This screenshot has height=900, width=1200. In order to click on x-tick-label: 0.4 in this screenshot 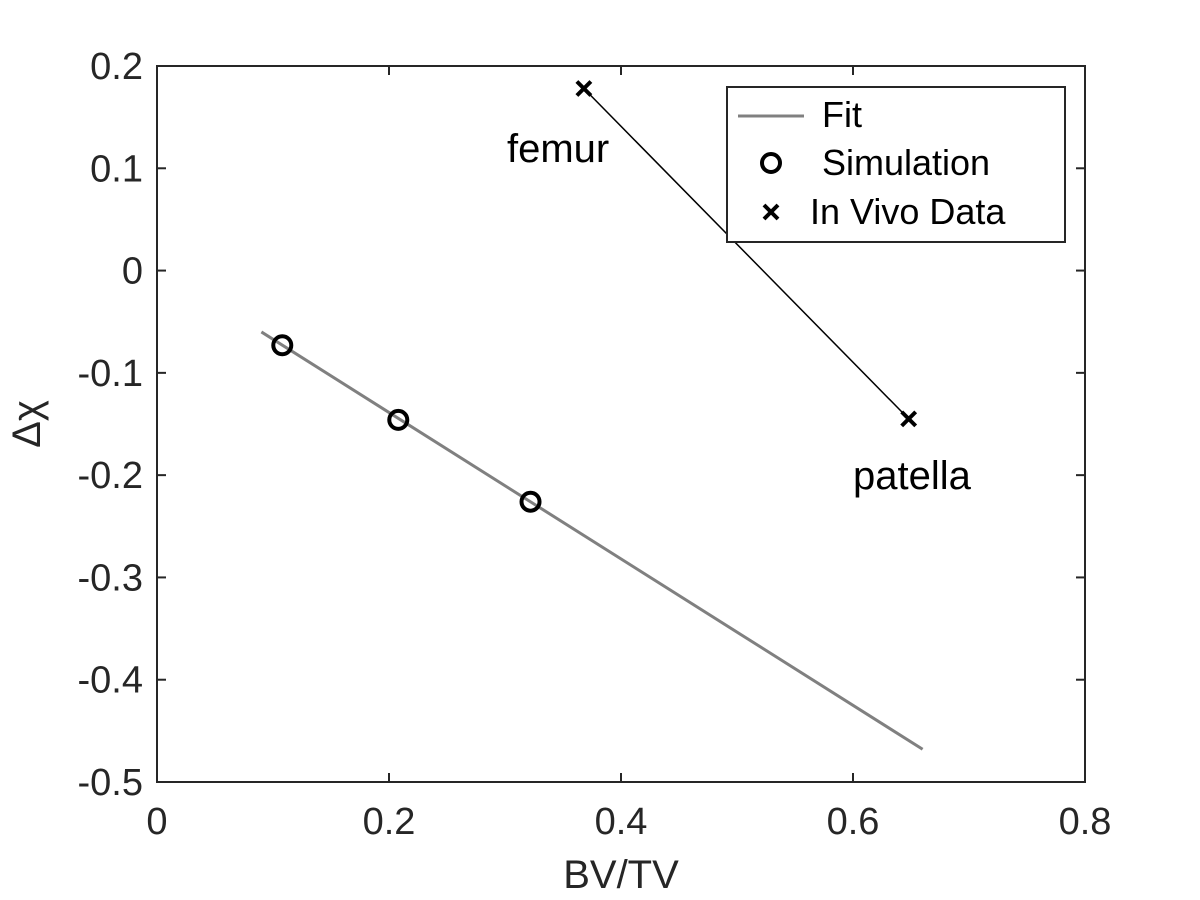, I will do `click(621, 822)`.